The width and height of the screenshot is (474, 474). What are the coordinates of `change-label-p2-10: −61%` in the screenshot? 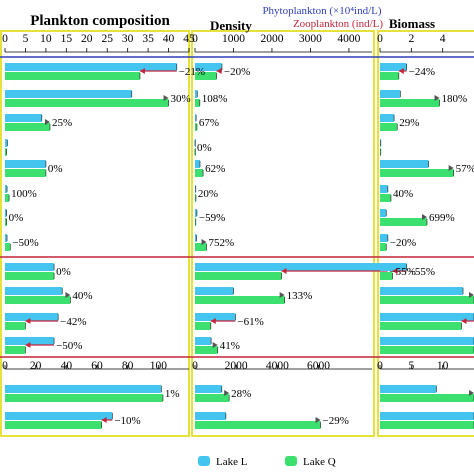 It's located at (250, 322).